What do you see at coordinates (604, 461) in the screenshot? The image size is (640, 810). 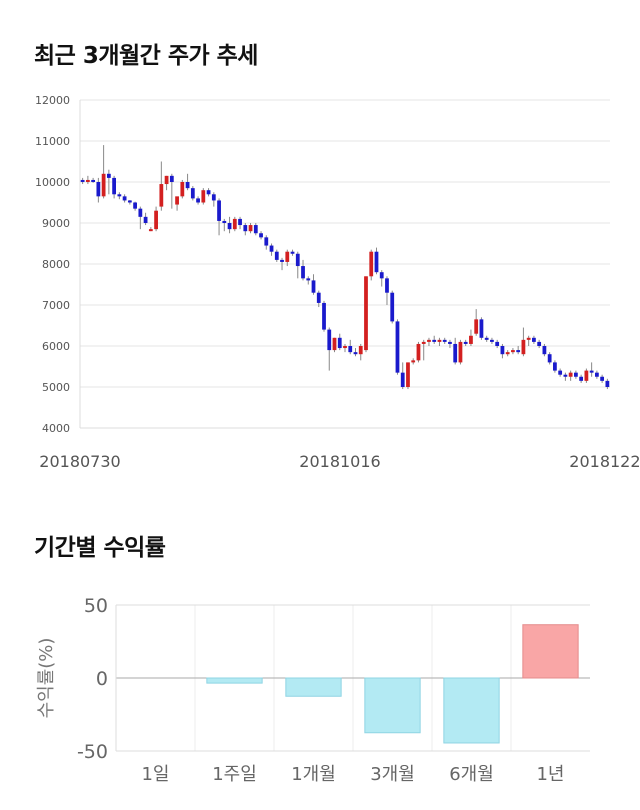 I see `x-date-label: 20181224` at bounding box center [604, 461].